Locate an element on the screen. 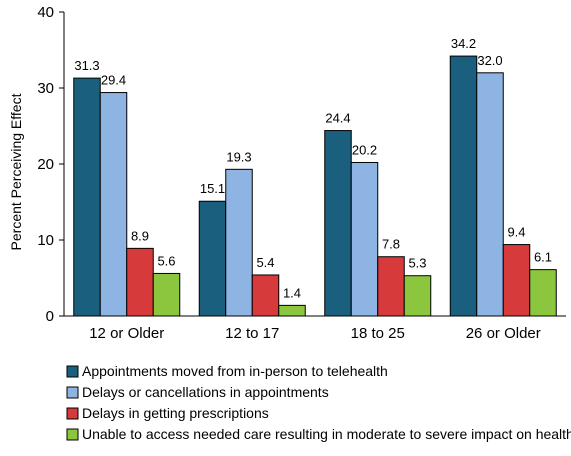 This screenshot has width=571, height=456. bar-value-label: 6.1 is located at coordinates (543, 257).